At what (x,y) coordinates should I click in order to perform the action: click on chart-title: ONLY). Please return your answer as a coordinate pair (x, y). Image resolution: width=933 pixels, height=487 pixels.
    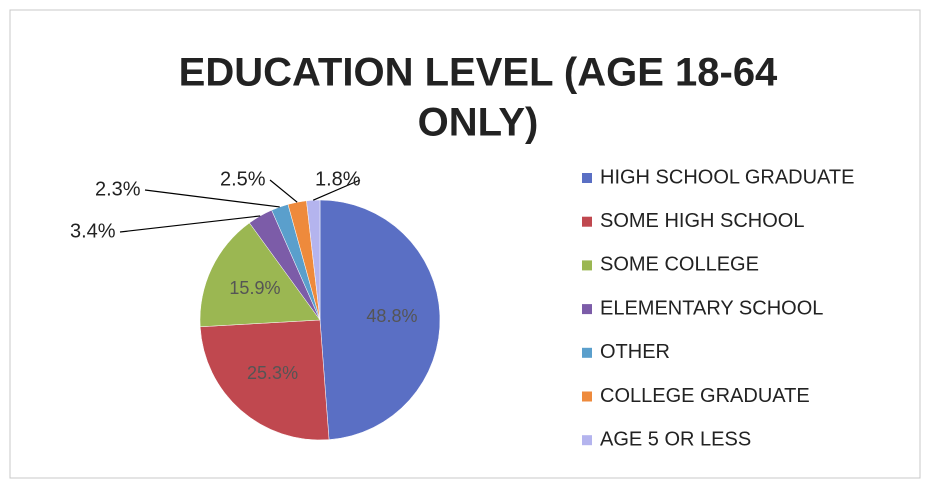
    Looking at the image, I should click on (478, 123).